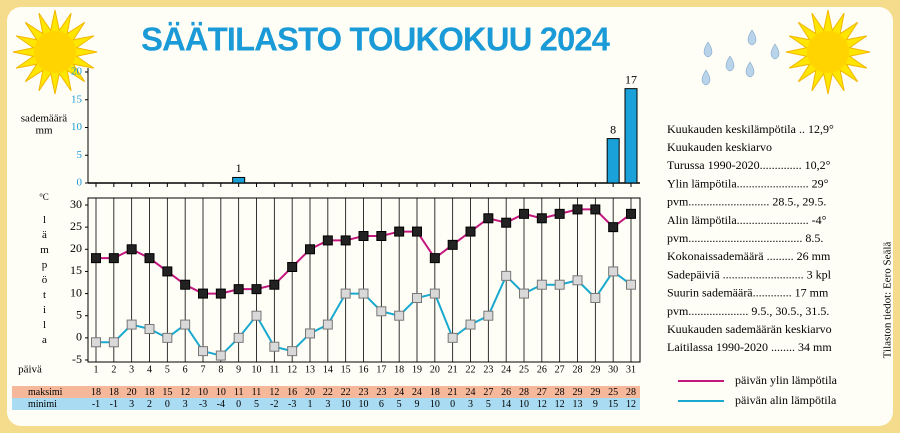 This screenshot has width=900, height=438. What do you see at coordinates (44, 131) in the screenshot?
I see `y-axis-label: mm` at bounding box center [44, 131].